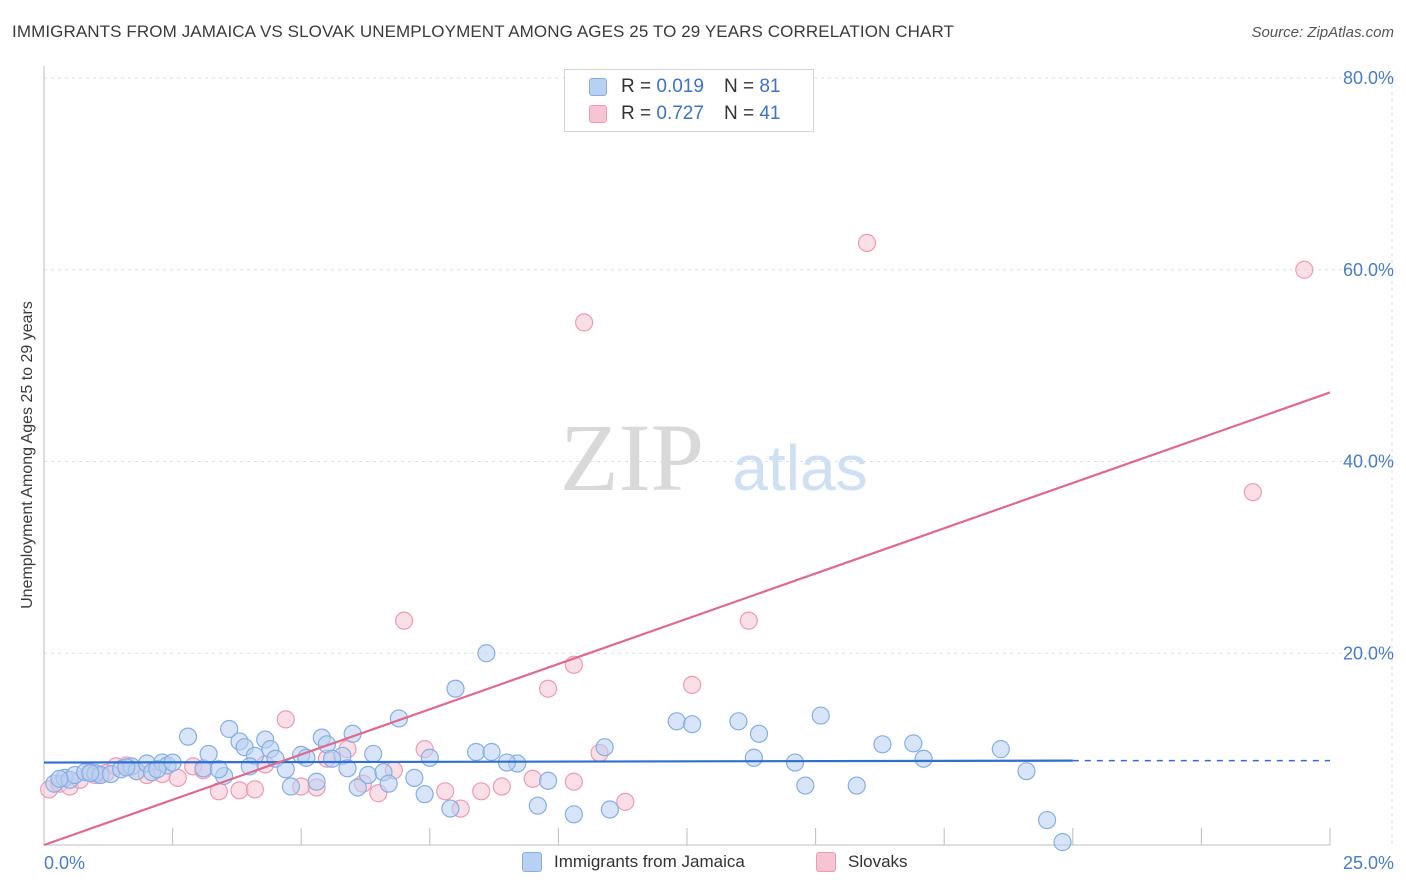 The image size is (1406, 892). I want to click on watermark-atlas: atlas, so click(799, 468).